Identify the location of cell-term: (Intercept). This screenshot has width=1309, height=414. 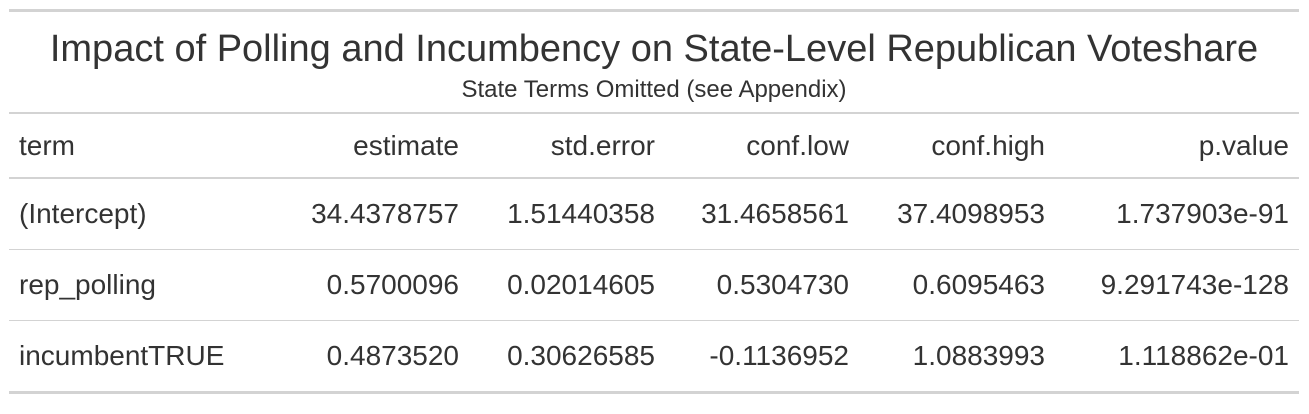
(140, 214).